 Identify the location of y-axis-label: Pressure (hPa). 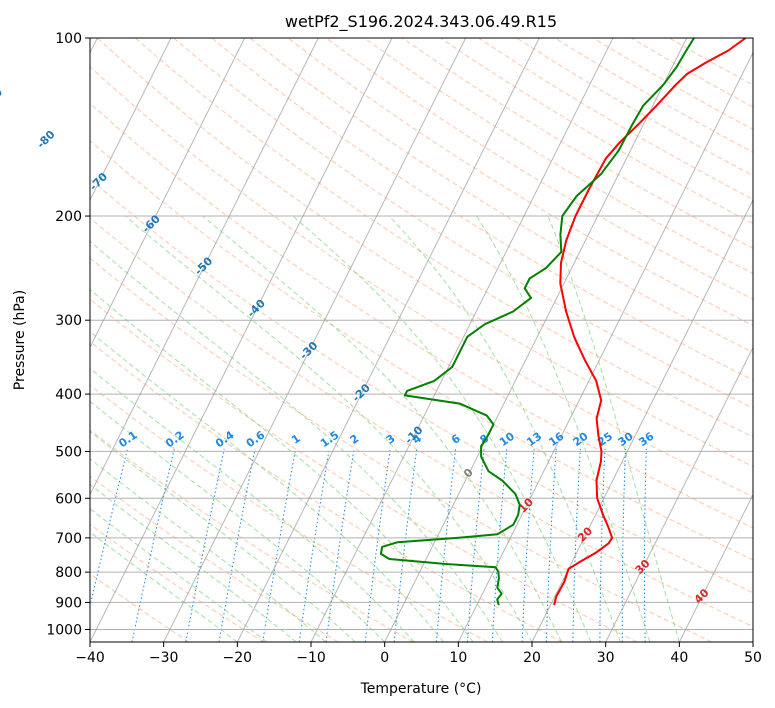
(20, 340).